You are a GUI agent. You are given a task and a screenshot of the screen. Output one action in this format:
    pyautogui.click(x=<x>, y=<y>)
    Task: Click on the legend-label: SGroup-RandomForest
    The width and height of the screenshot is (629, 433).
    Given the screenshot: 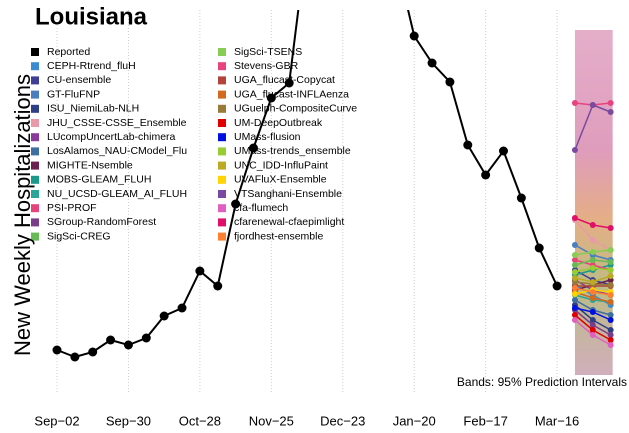 What is the action you would take?
    pyautogui.click(x=101, y=222)
    